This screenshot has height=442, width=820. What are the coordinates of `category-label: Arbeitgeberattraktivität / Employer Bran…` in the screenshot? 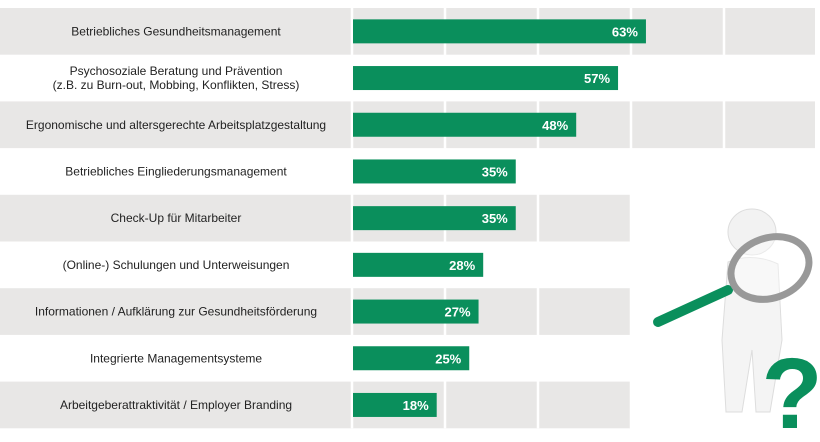 It's located at (176, 405).